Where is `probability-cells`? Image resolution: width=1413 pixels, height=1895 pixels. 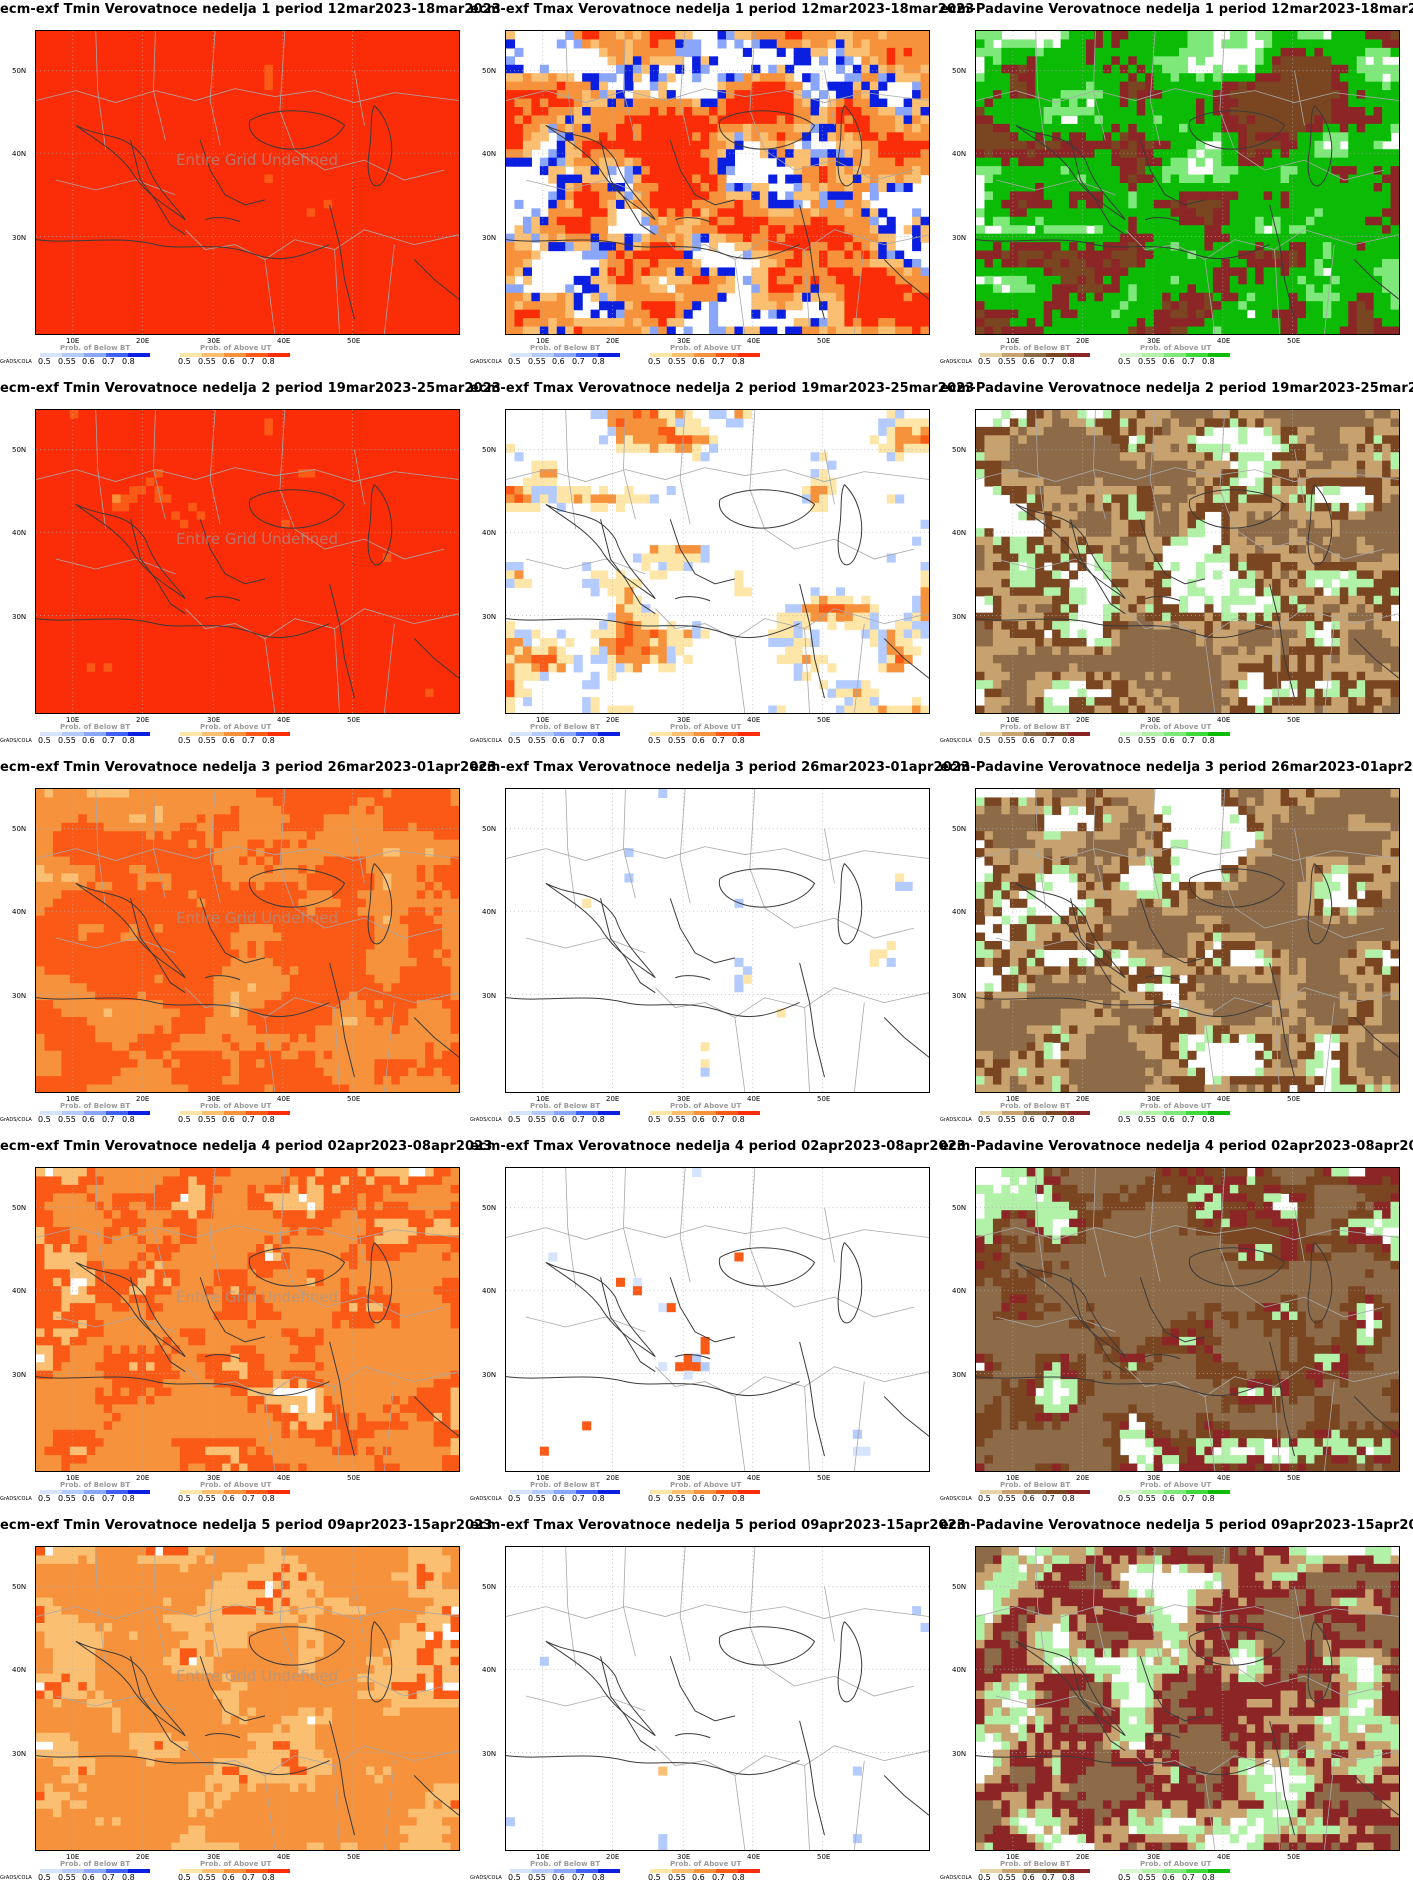 probability-cells is located at coordinates (1187, 940).